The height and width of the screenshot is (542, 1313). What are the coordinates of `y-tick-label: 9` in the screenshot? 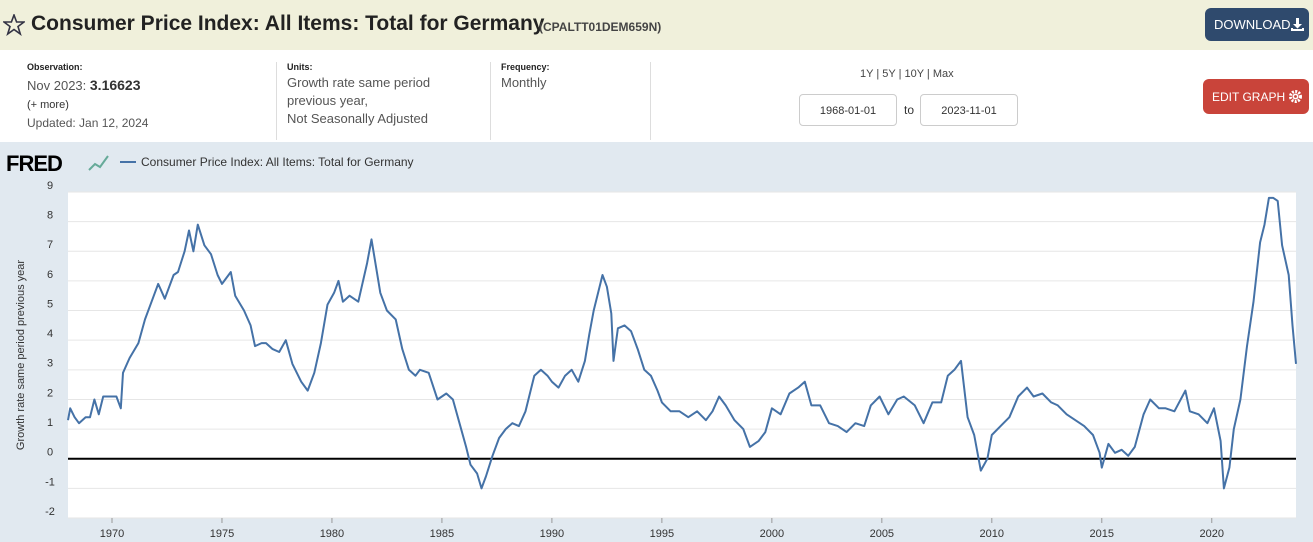 It's located at (50, 186).